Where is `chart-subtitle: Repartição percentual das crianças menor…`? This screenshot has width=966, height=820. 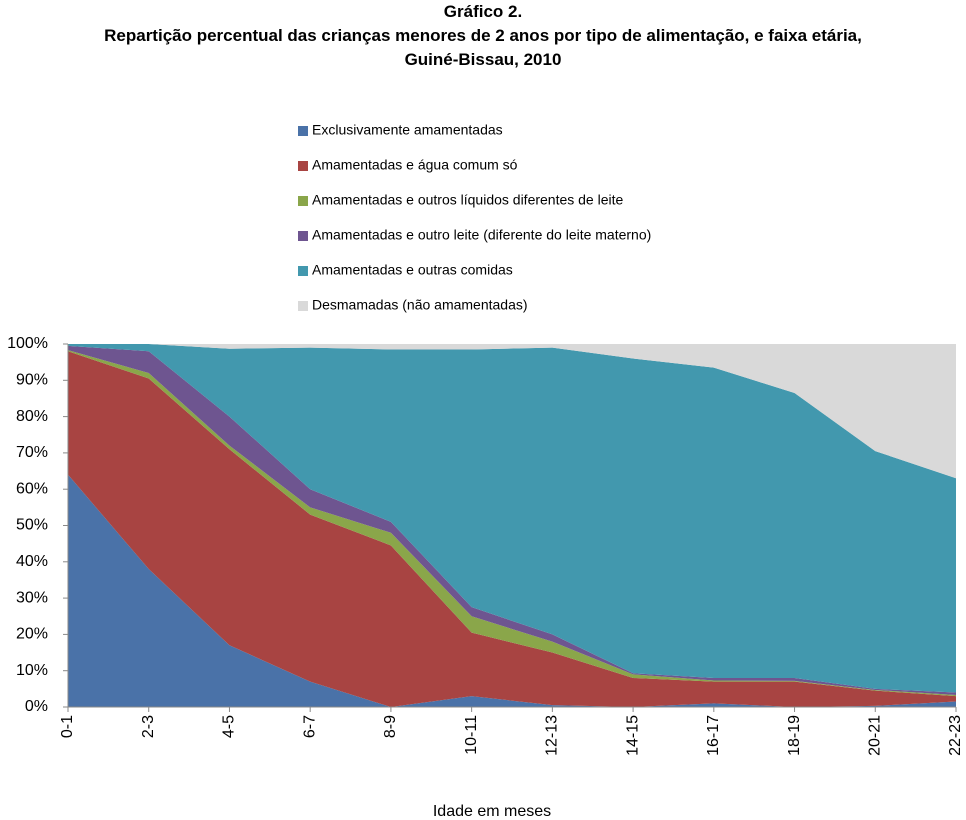 chart-subtitle: Repartição percentual das crianças menor… is located at coordinates (483, 47).